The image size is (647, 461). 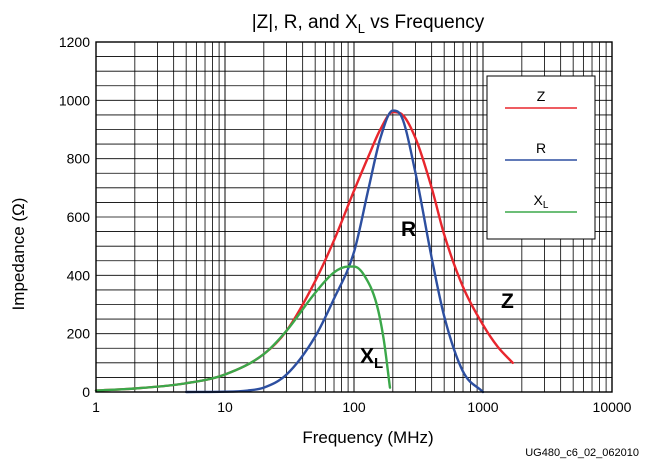 What do you see at coordinates (79, 217) in the screenshot?
I see `y-tick-label: 600` at bounding box center [79, 217].